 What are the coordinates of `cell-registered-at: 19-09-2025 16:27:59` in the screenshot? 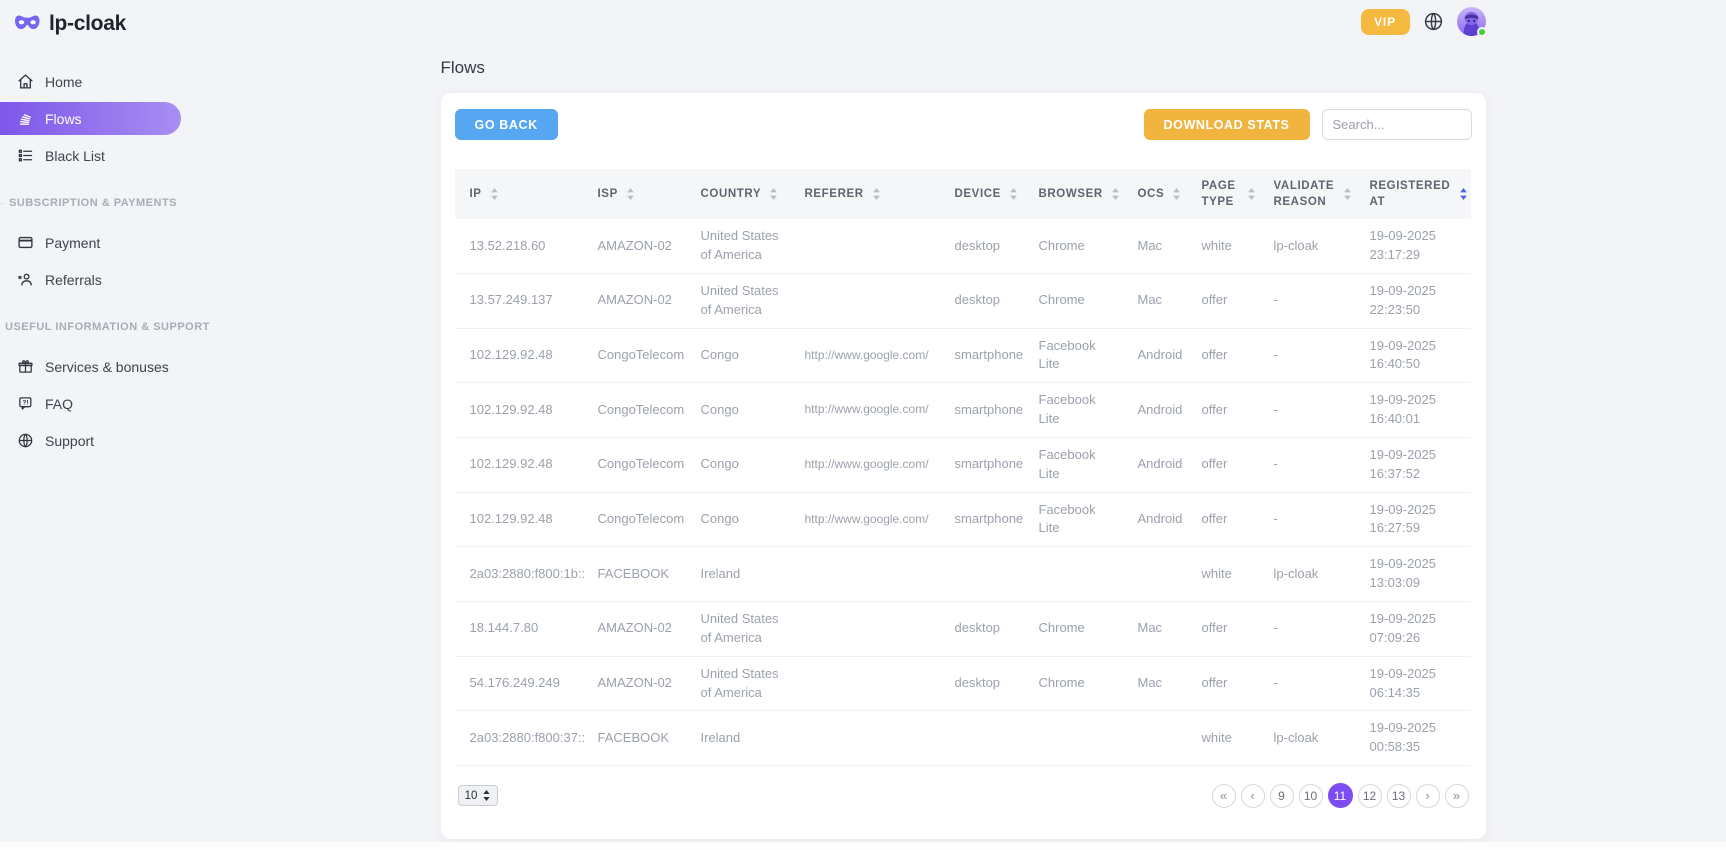 It's located at (1403, 518).